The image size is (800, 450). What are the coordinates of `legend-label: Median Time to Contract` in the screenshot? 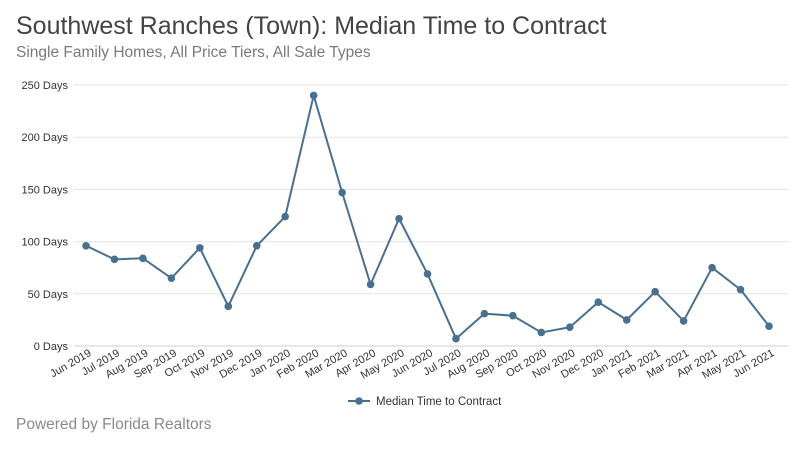 It's located at (439, 402).